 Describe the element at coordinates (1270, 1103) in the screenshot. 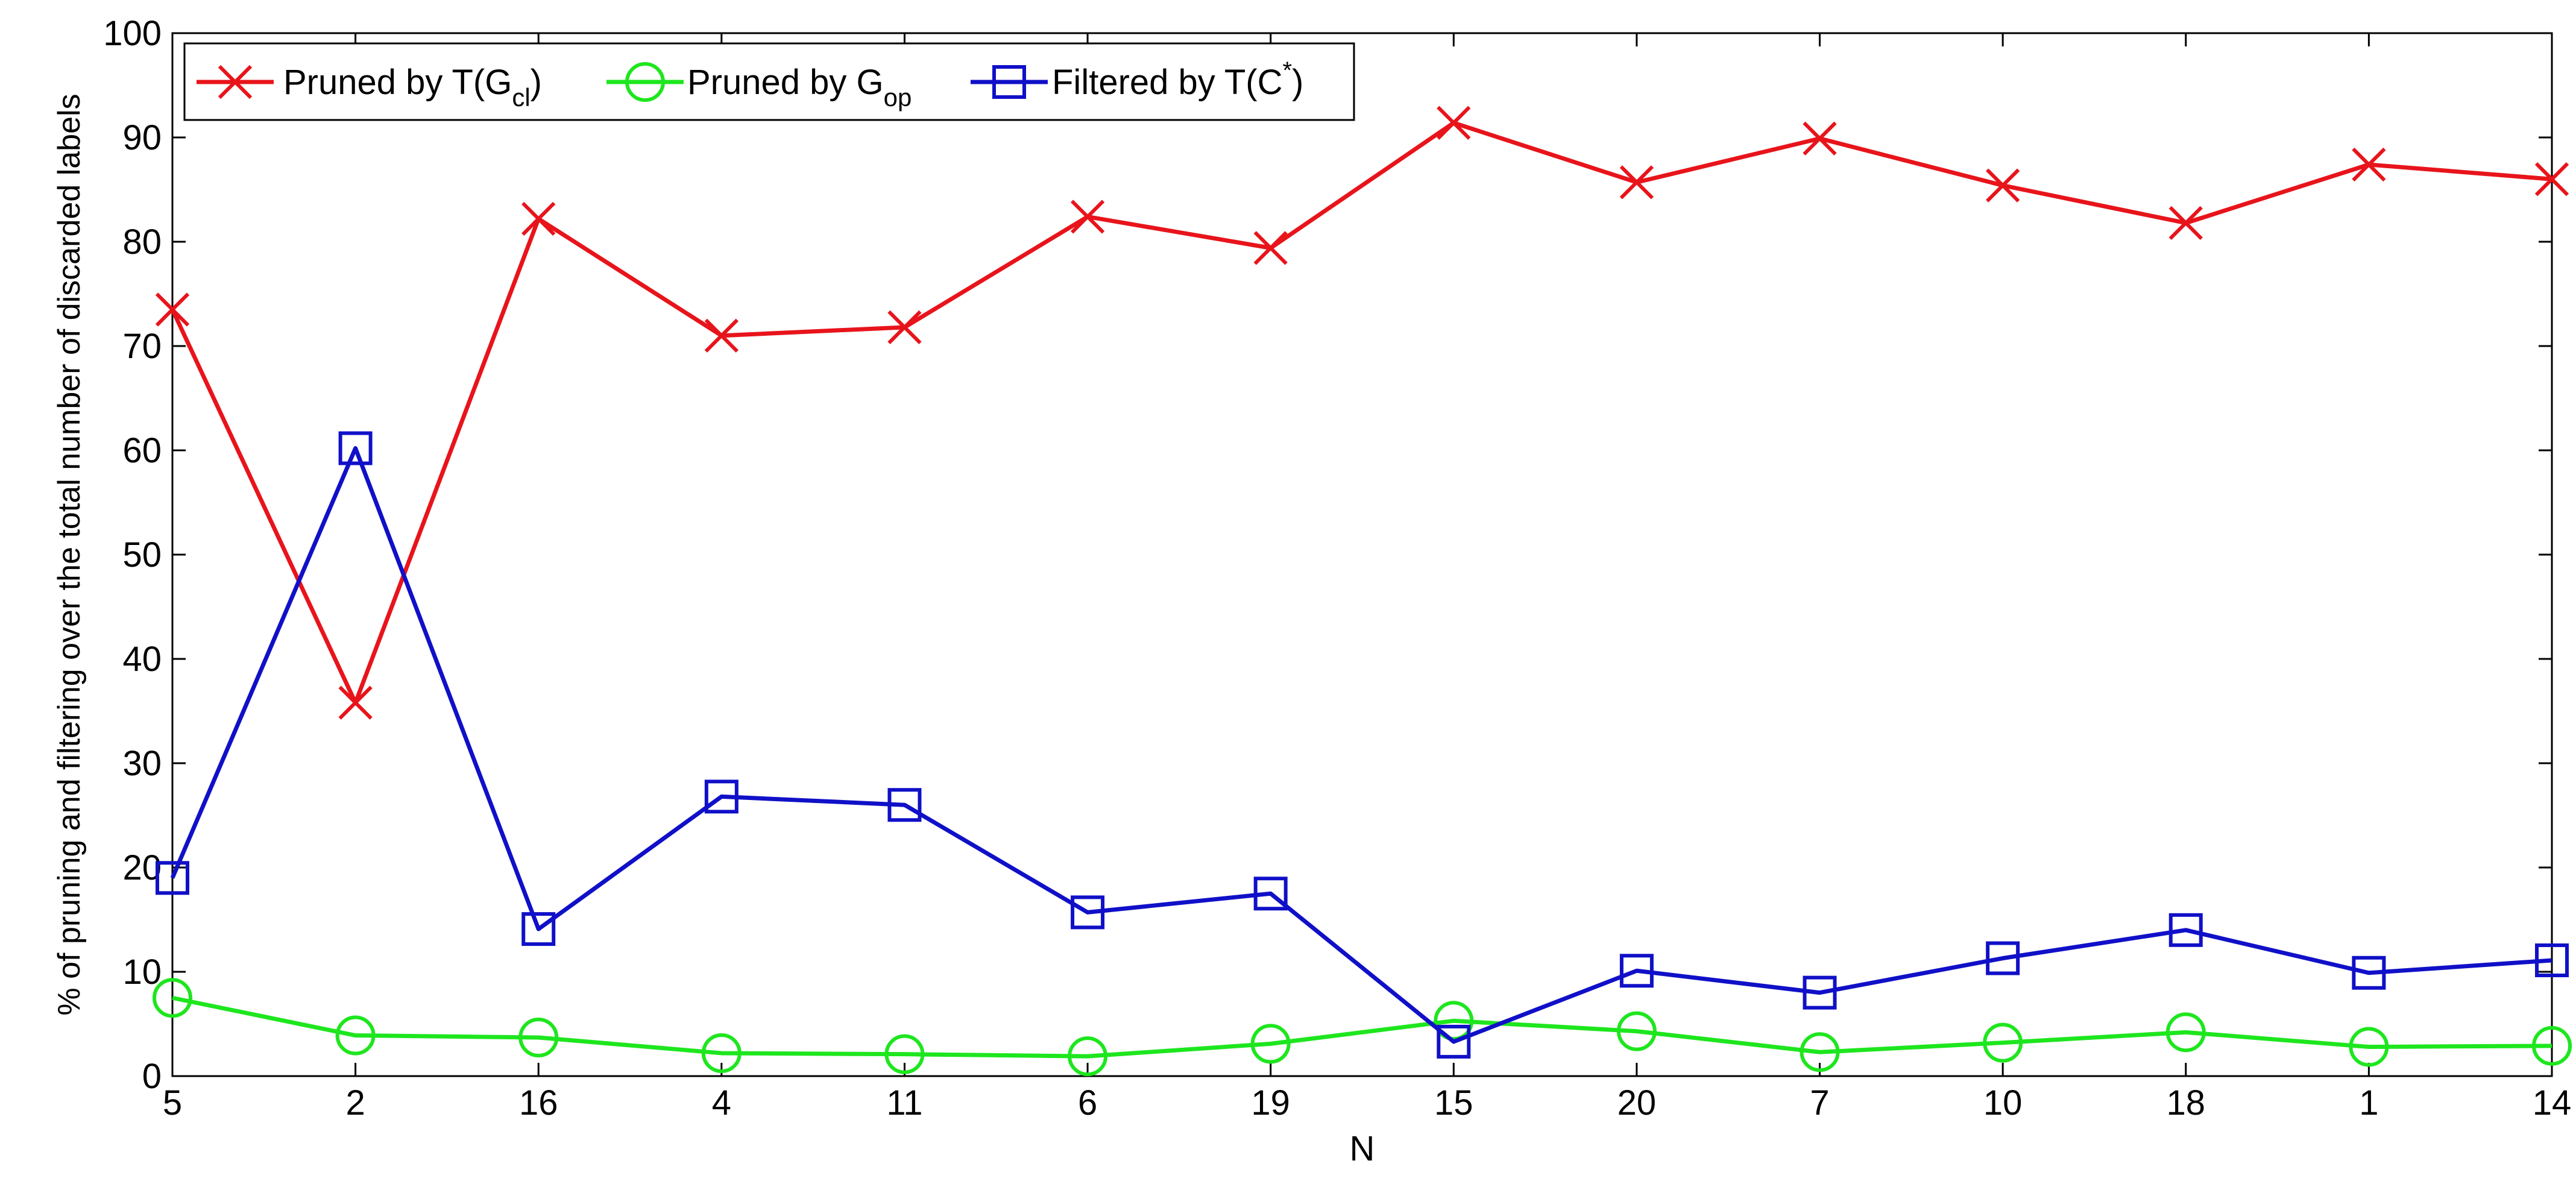

I see `x-tick-label: 19` at that location.